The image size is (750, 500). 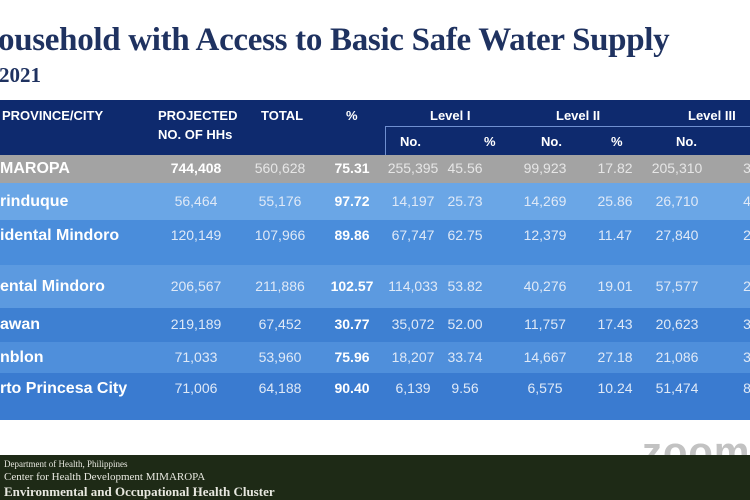 I want to click on cell-l2-no: 14,667, so click(x=545, y=356).